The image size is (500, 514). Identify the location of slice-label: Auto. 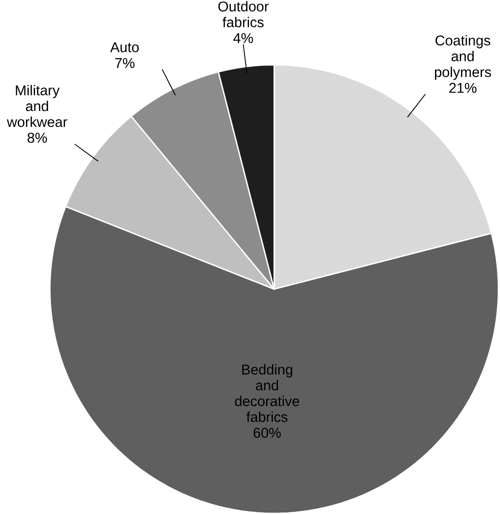
(124, 47).